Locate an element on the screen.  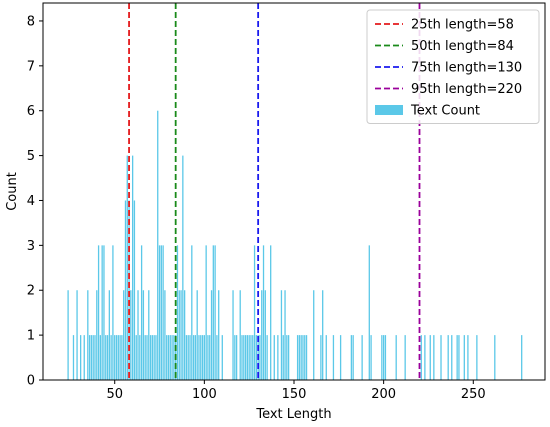
legend-box is located at coordinates (453, 66).